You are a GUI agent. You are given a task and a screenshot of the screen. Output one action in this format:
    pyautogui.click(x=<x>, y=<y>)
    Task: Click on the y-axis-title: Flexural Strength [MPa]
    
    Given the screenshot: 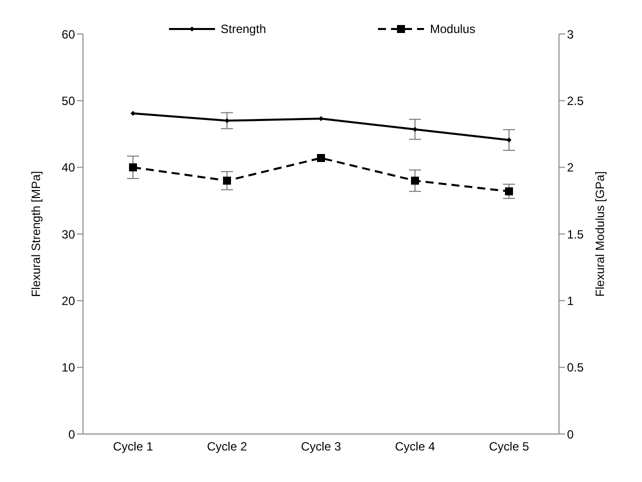 What is the action you would take?
    pyautogui.click(x=36, y=234)
    